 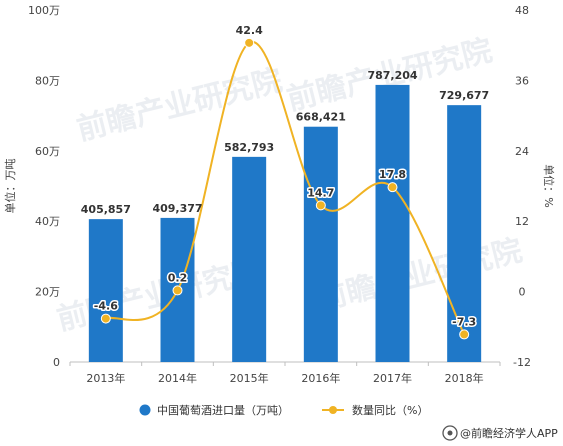 What do you see at coordinates (249, 30) in the screenshot?
I see `line-value-label: 42.4` at bounding box center [249, 30].